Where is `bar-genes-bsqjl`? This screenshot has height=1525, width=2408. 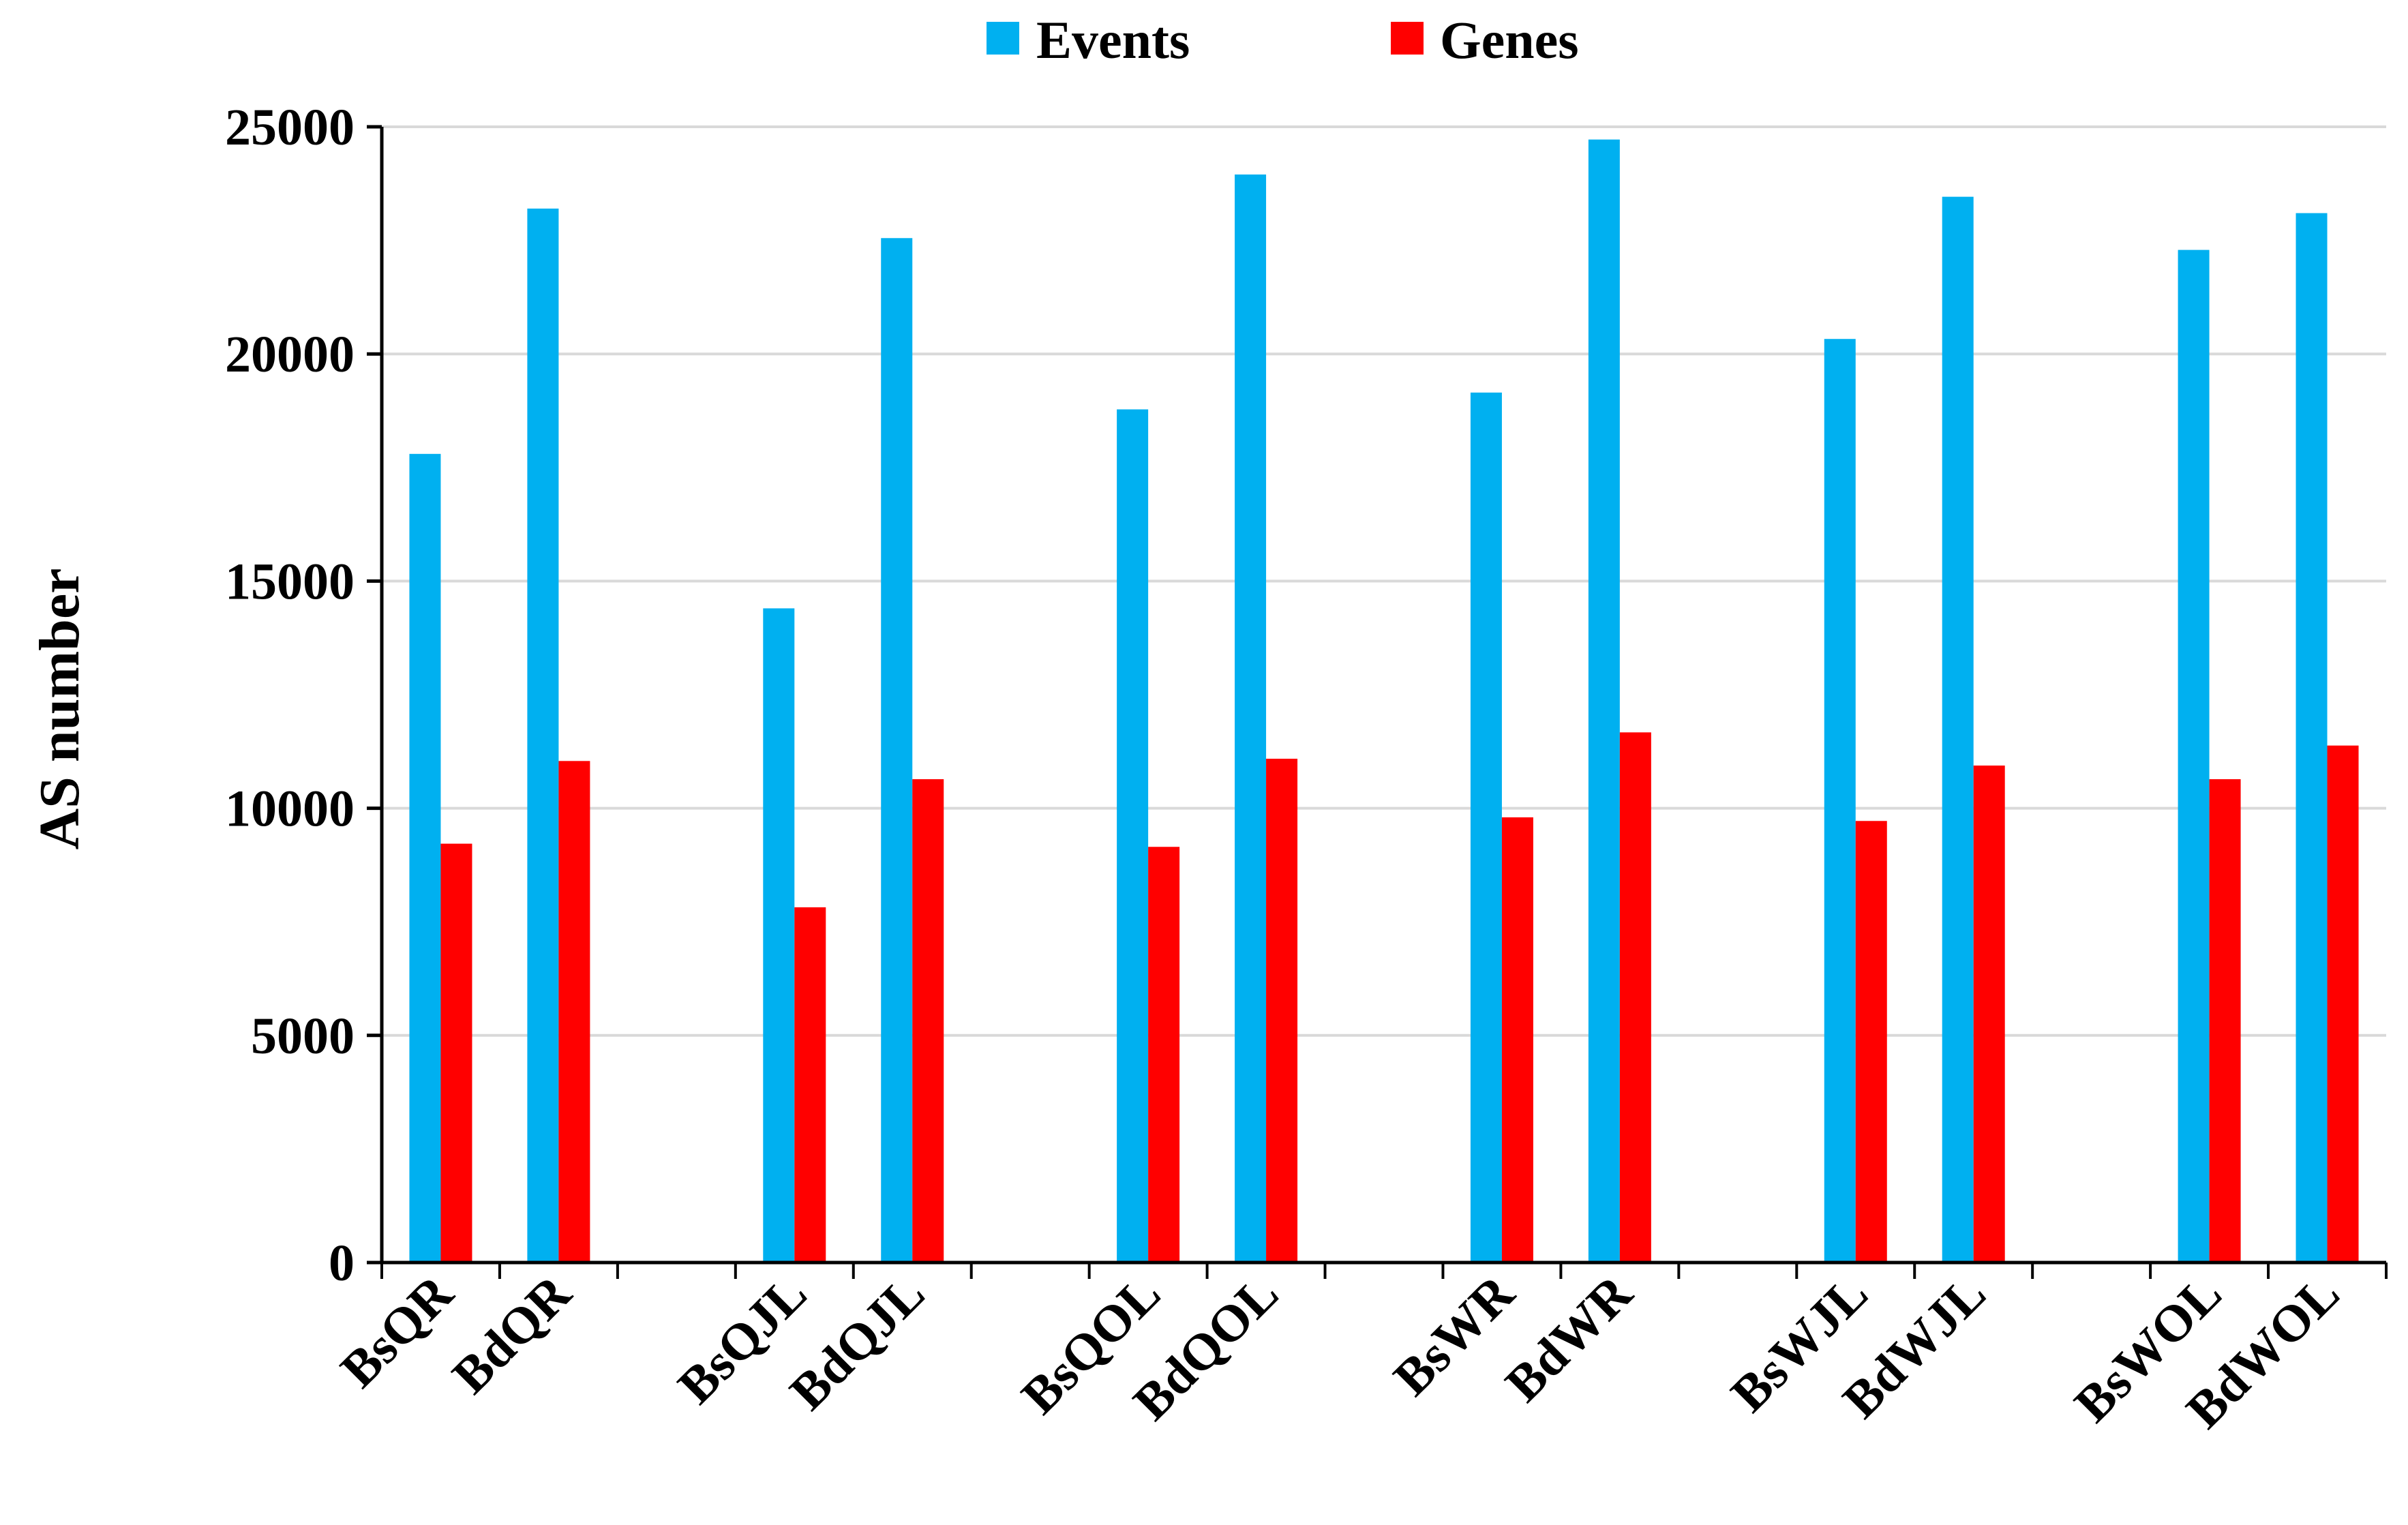
bar-genes-bsqjl is located at coordinates (810, 1085).